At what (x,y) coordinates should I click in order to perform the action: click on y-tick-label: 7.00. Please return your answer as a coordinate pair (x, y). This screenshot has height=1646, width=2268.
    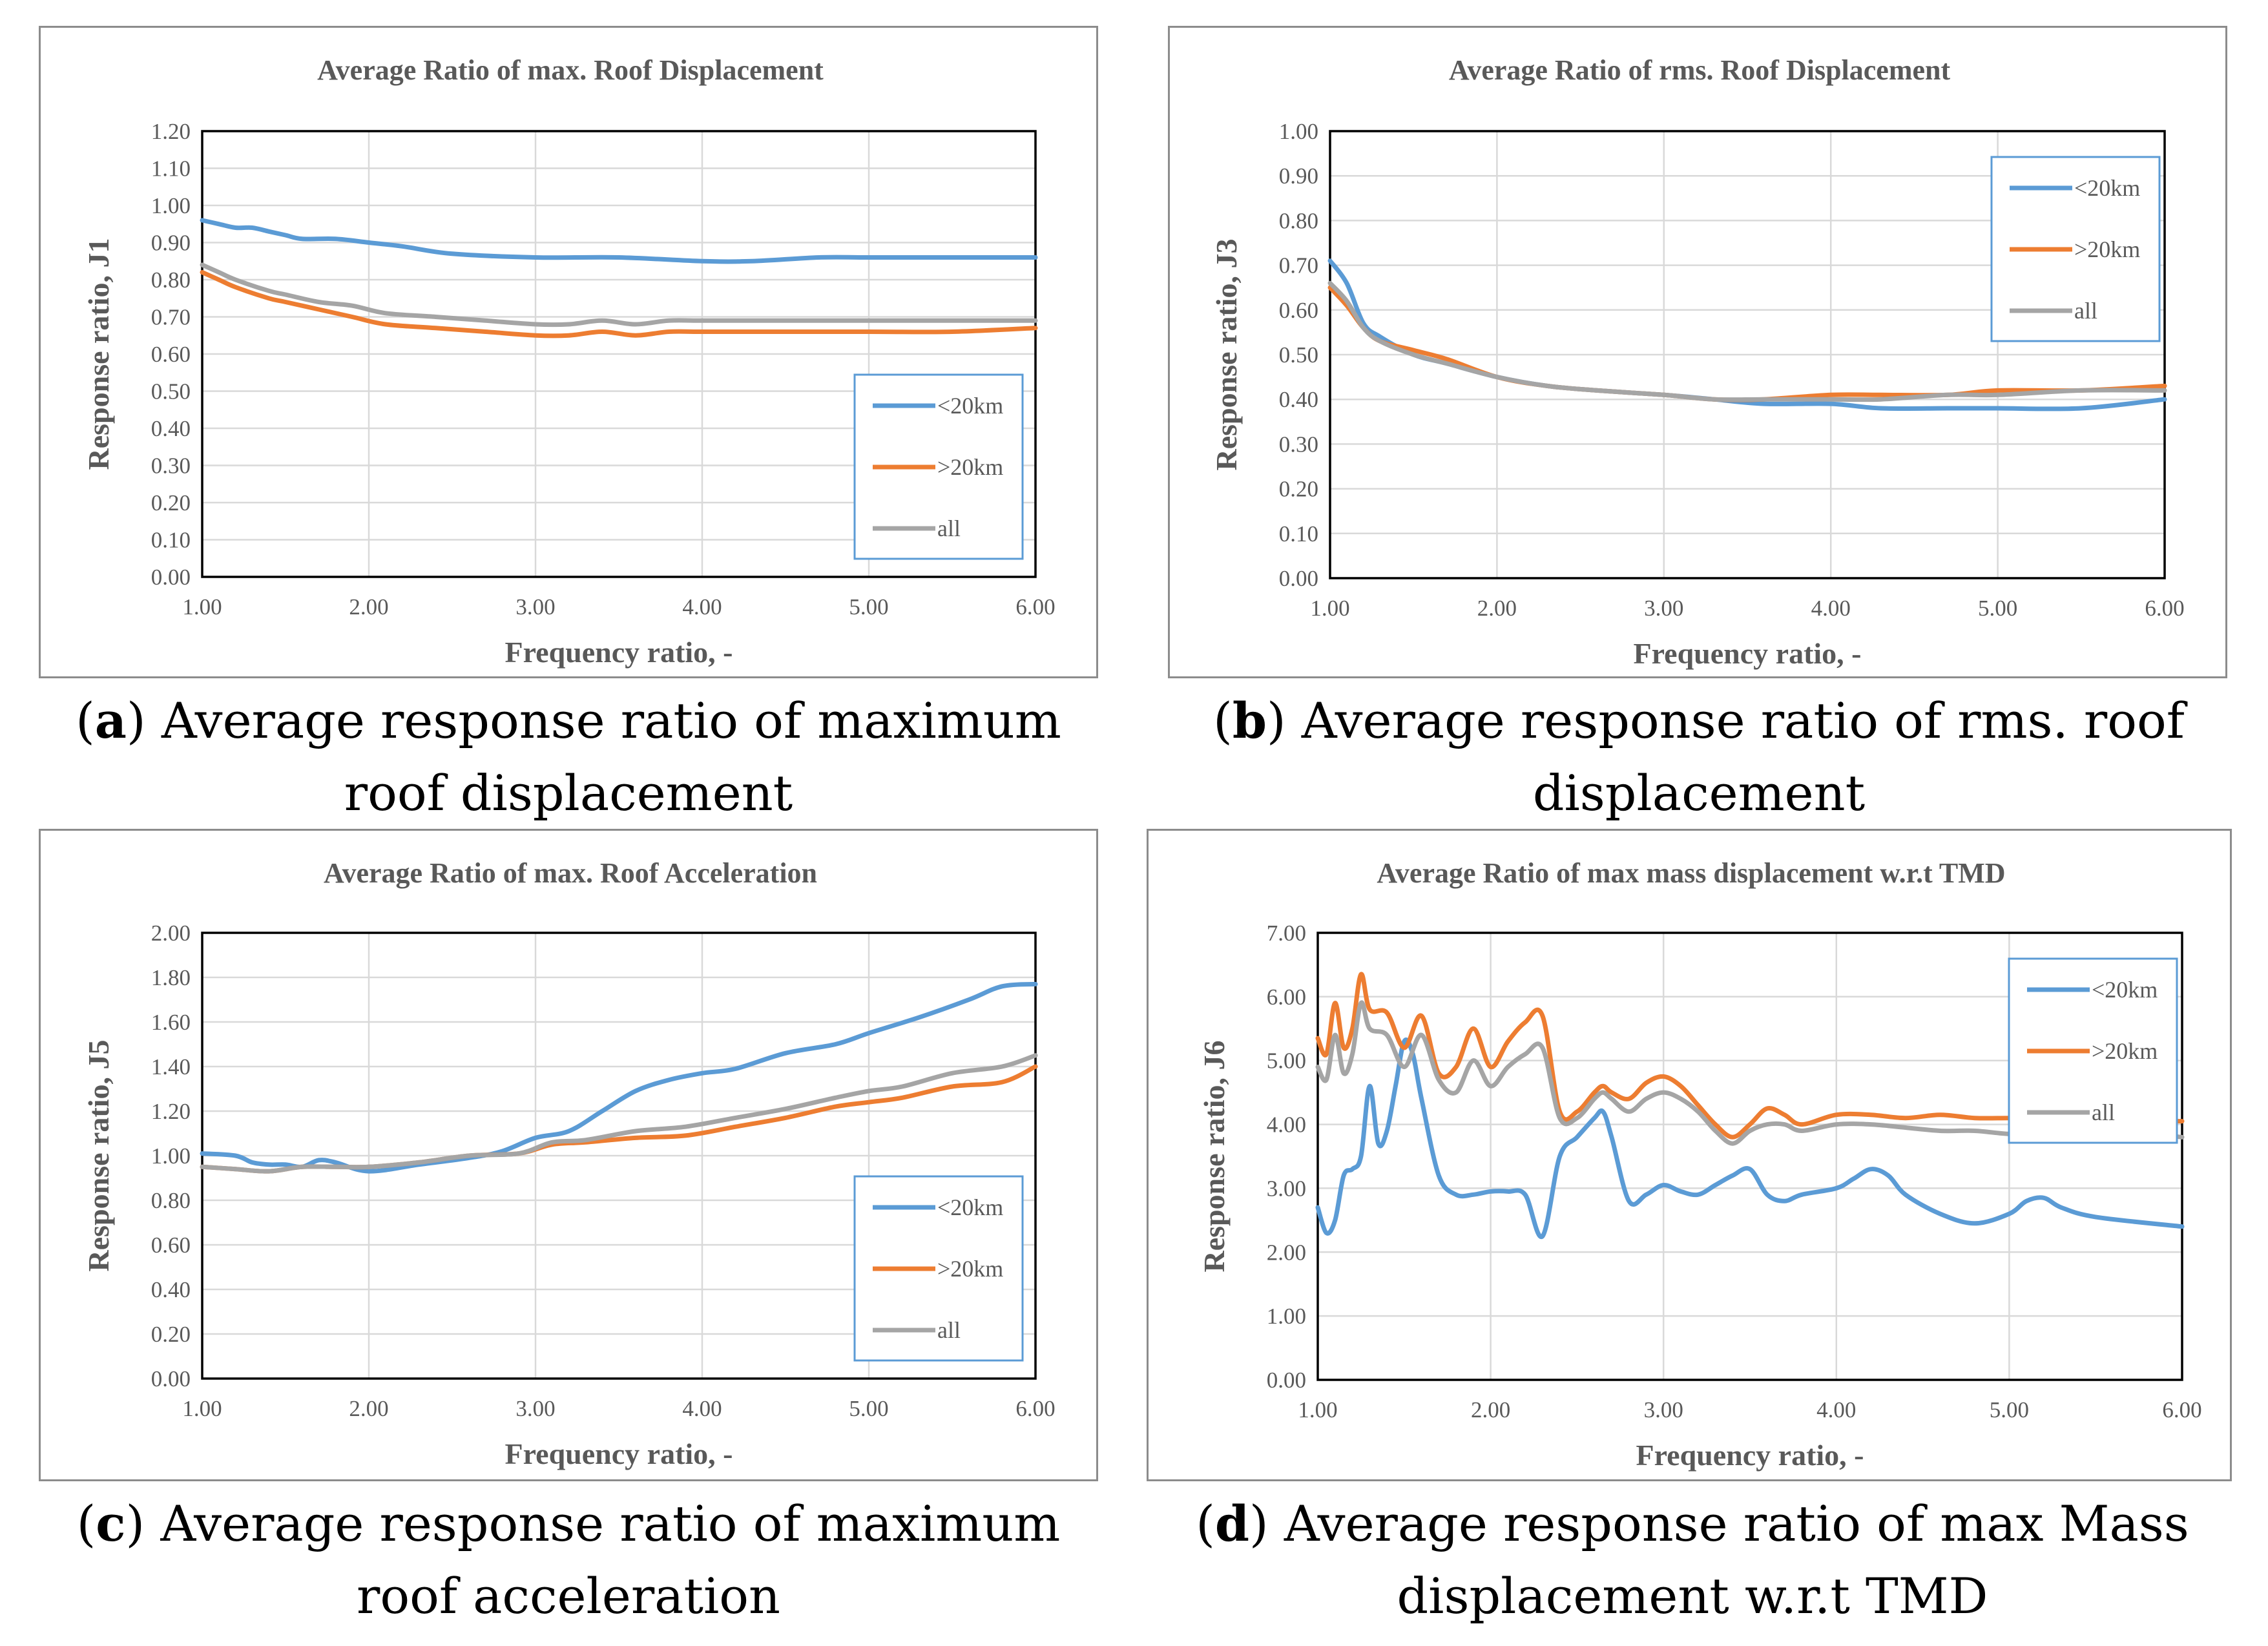
    Looking at the image, I should click on (1286, 933).